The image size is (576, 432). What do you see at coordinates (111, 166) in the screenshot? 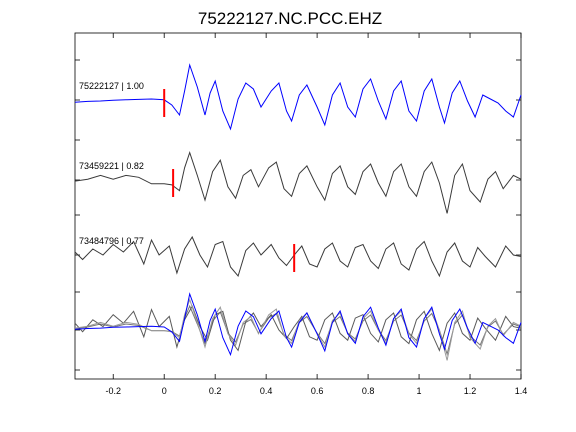
I see `trace-label: 73459221 | 0.82` at bounding box center [111, 166].